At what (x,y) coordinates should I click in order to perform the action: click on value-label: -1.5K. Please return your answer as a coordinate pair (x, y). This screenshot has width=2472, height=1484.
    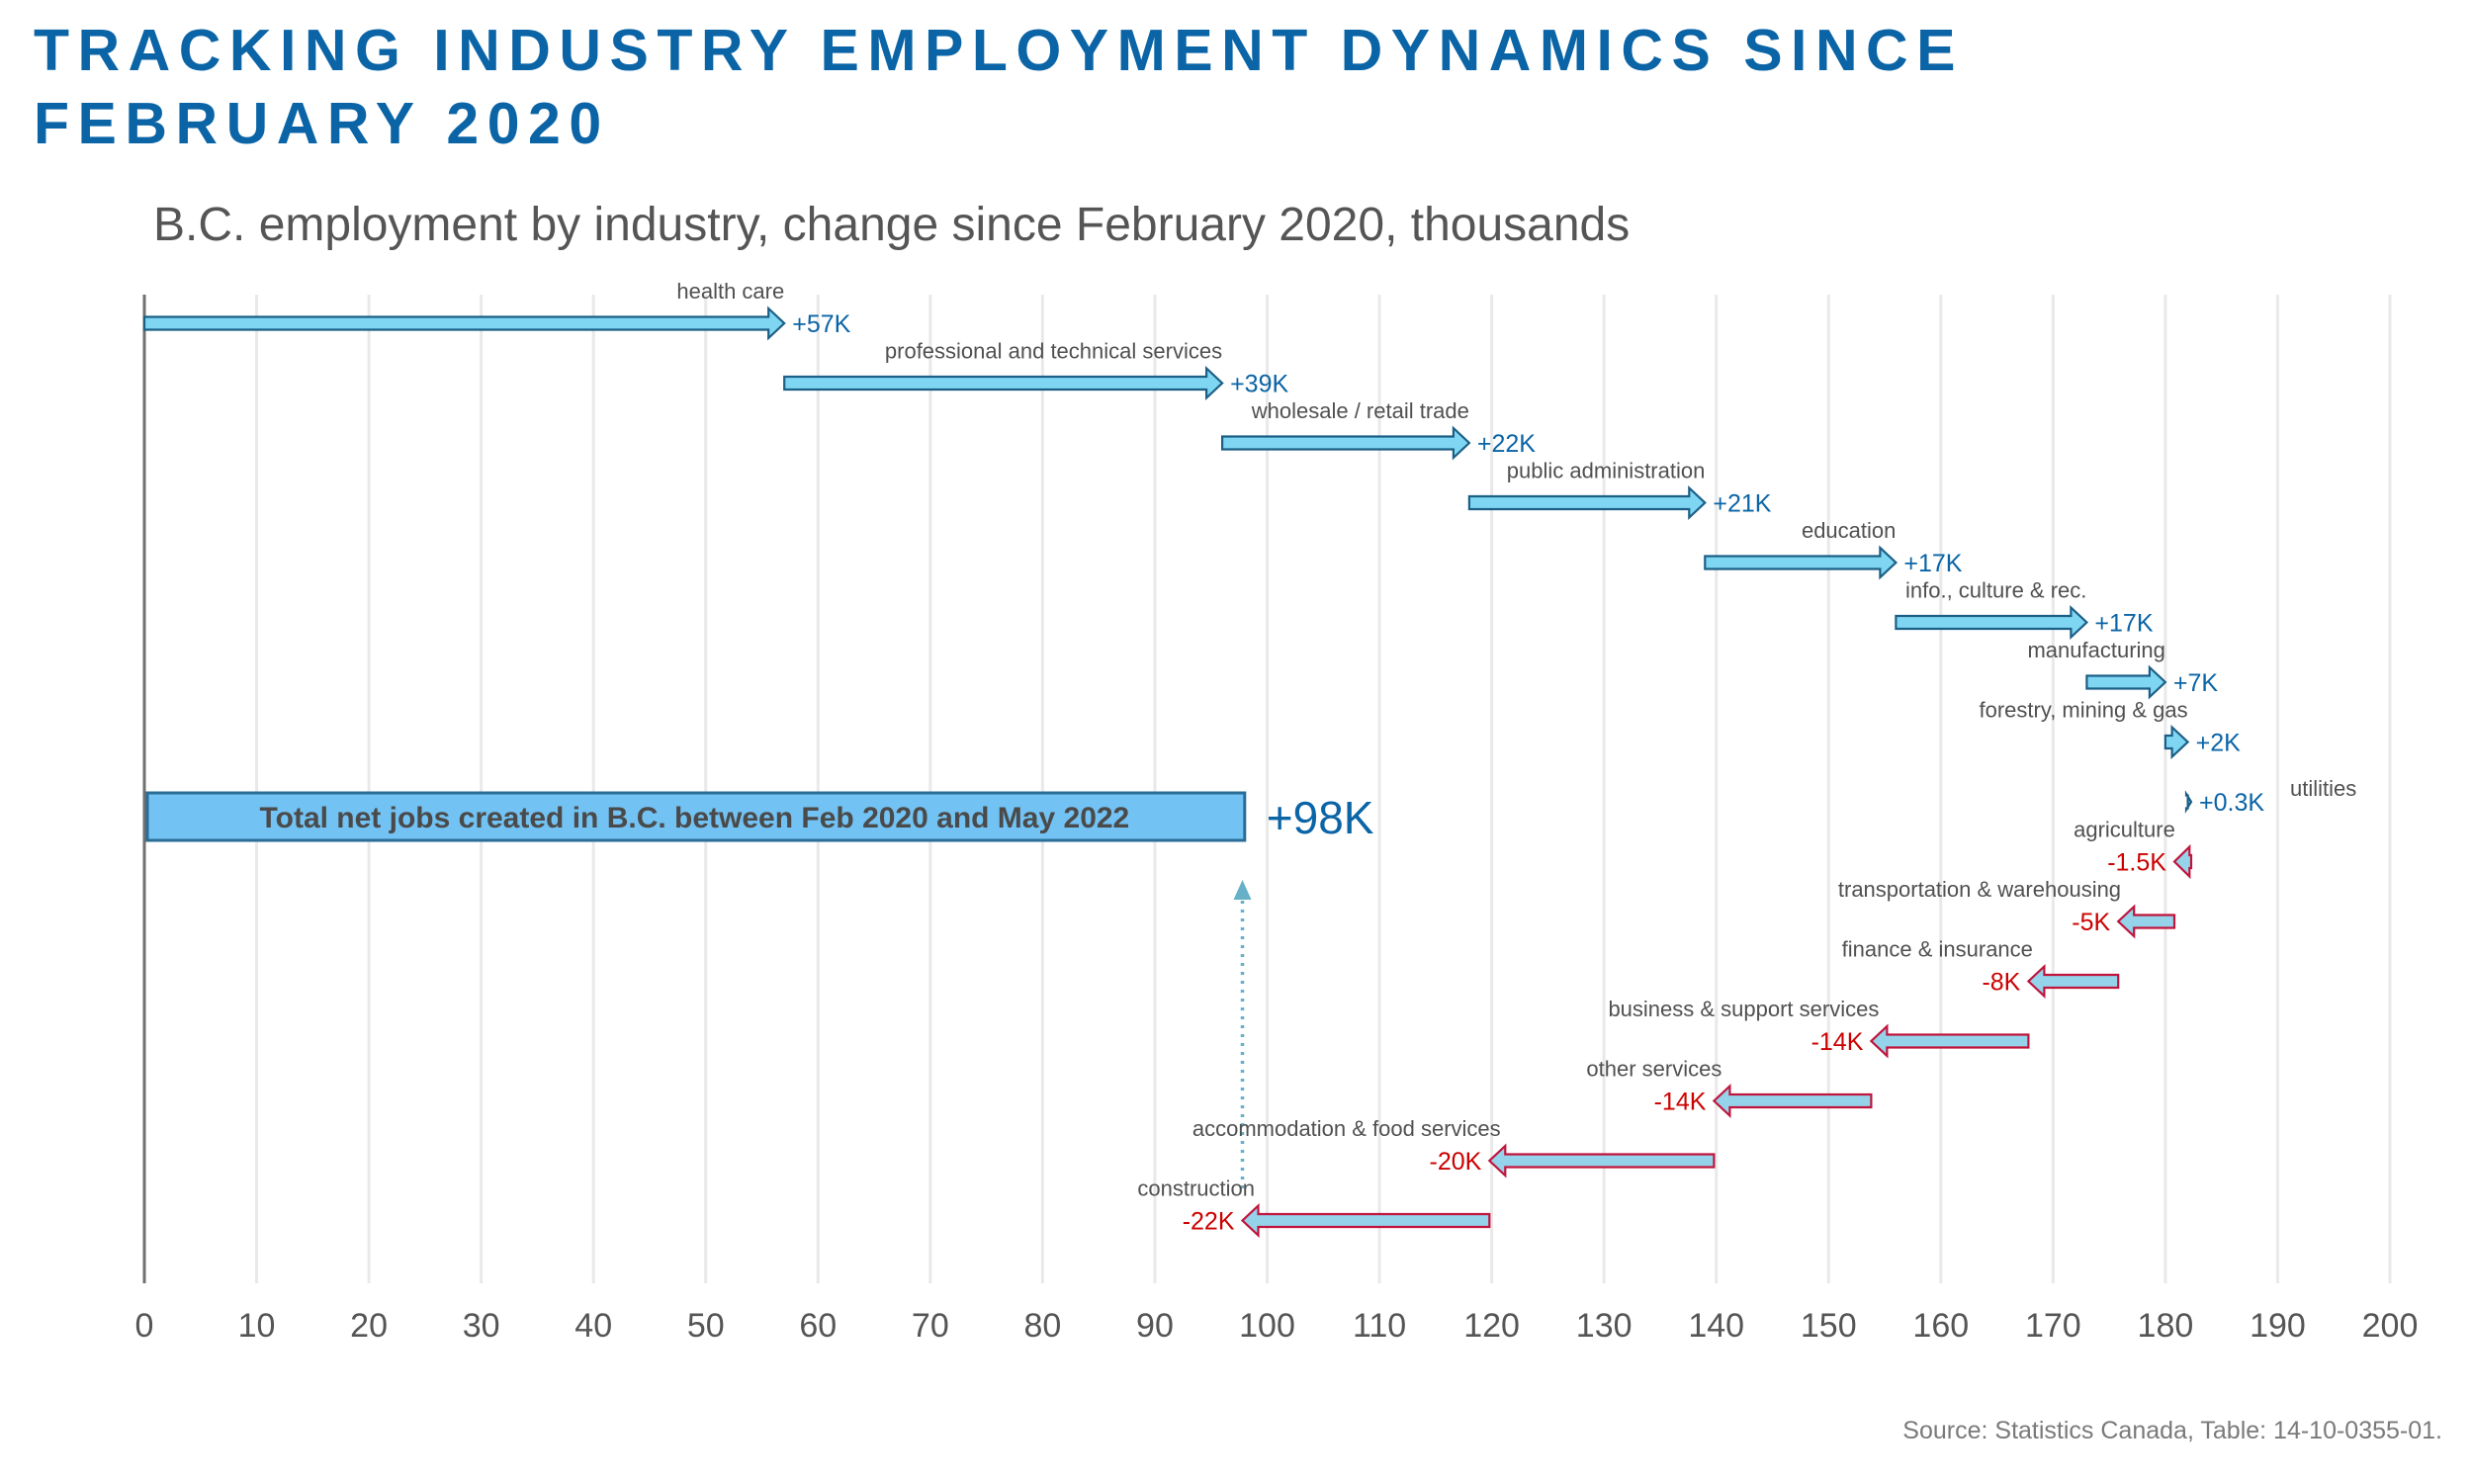
    Looking at the image, I should click on (2136, 863).